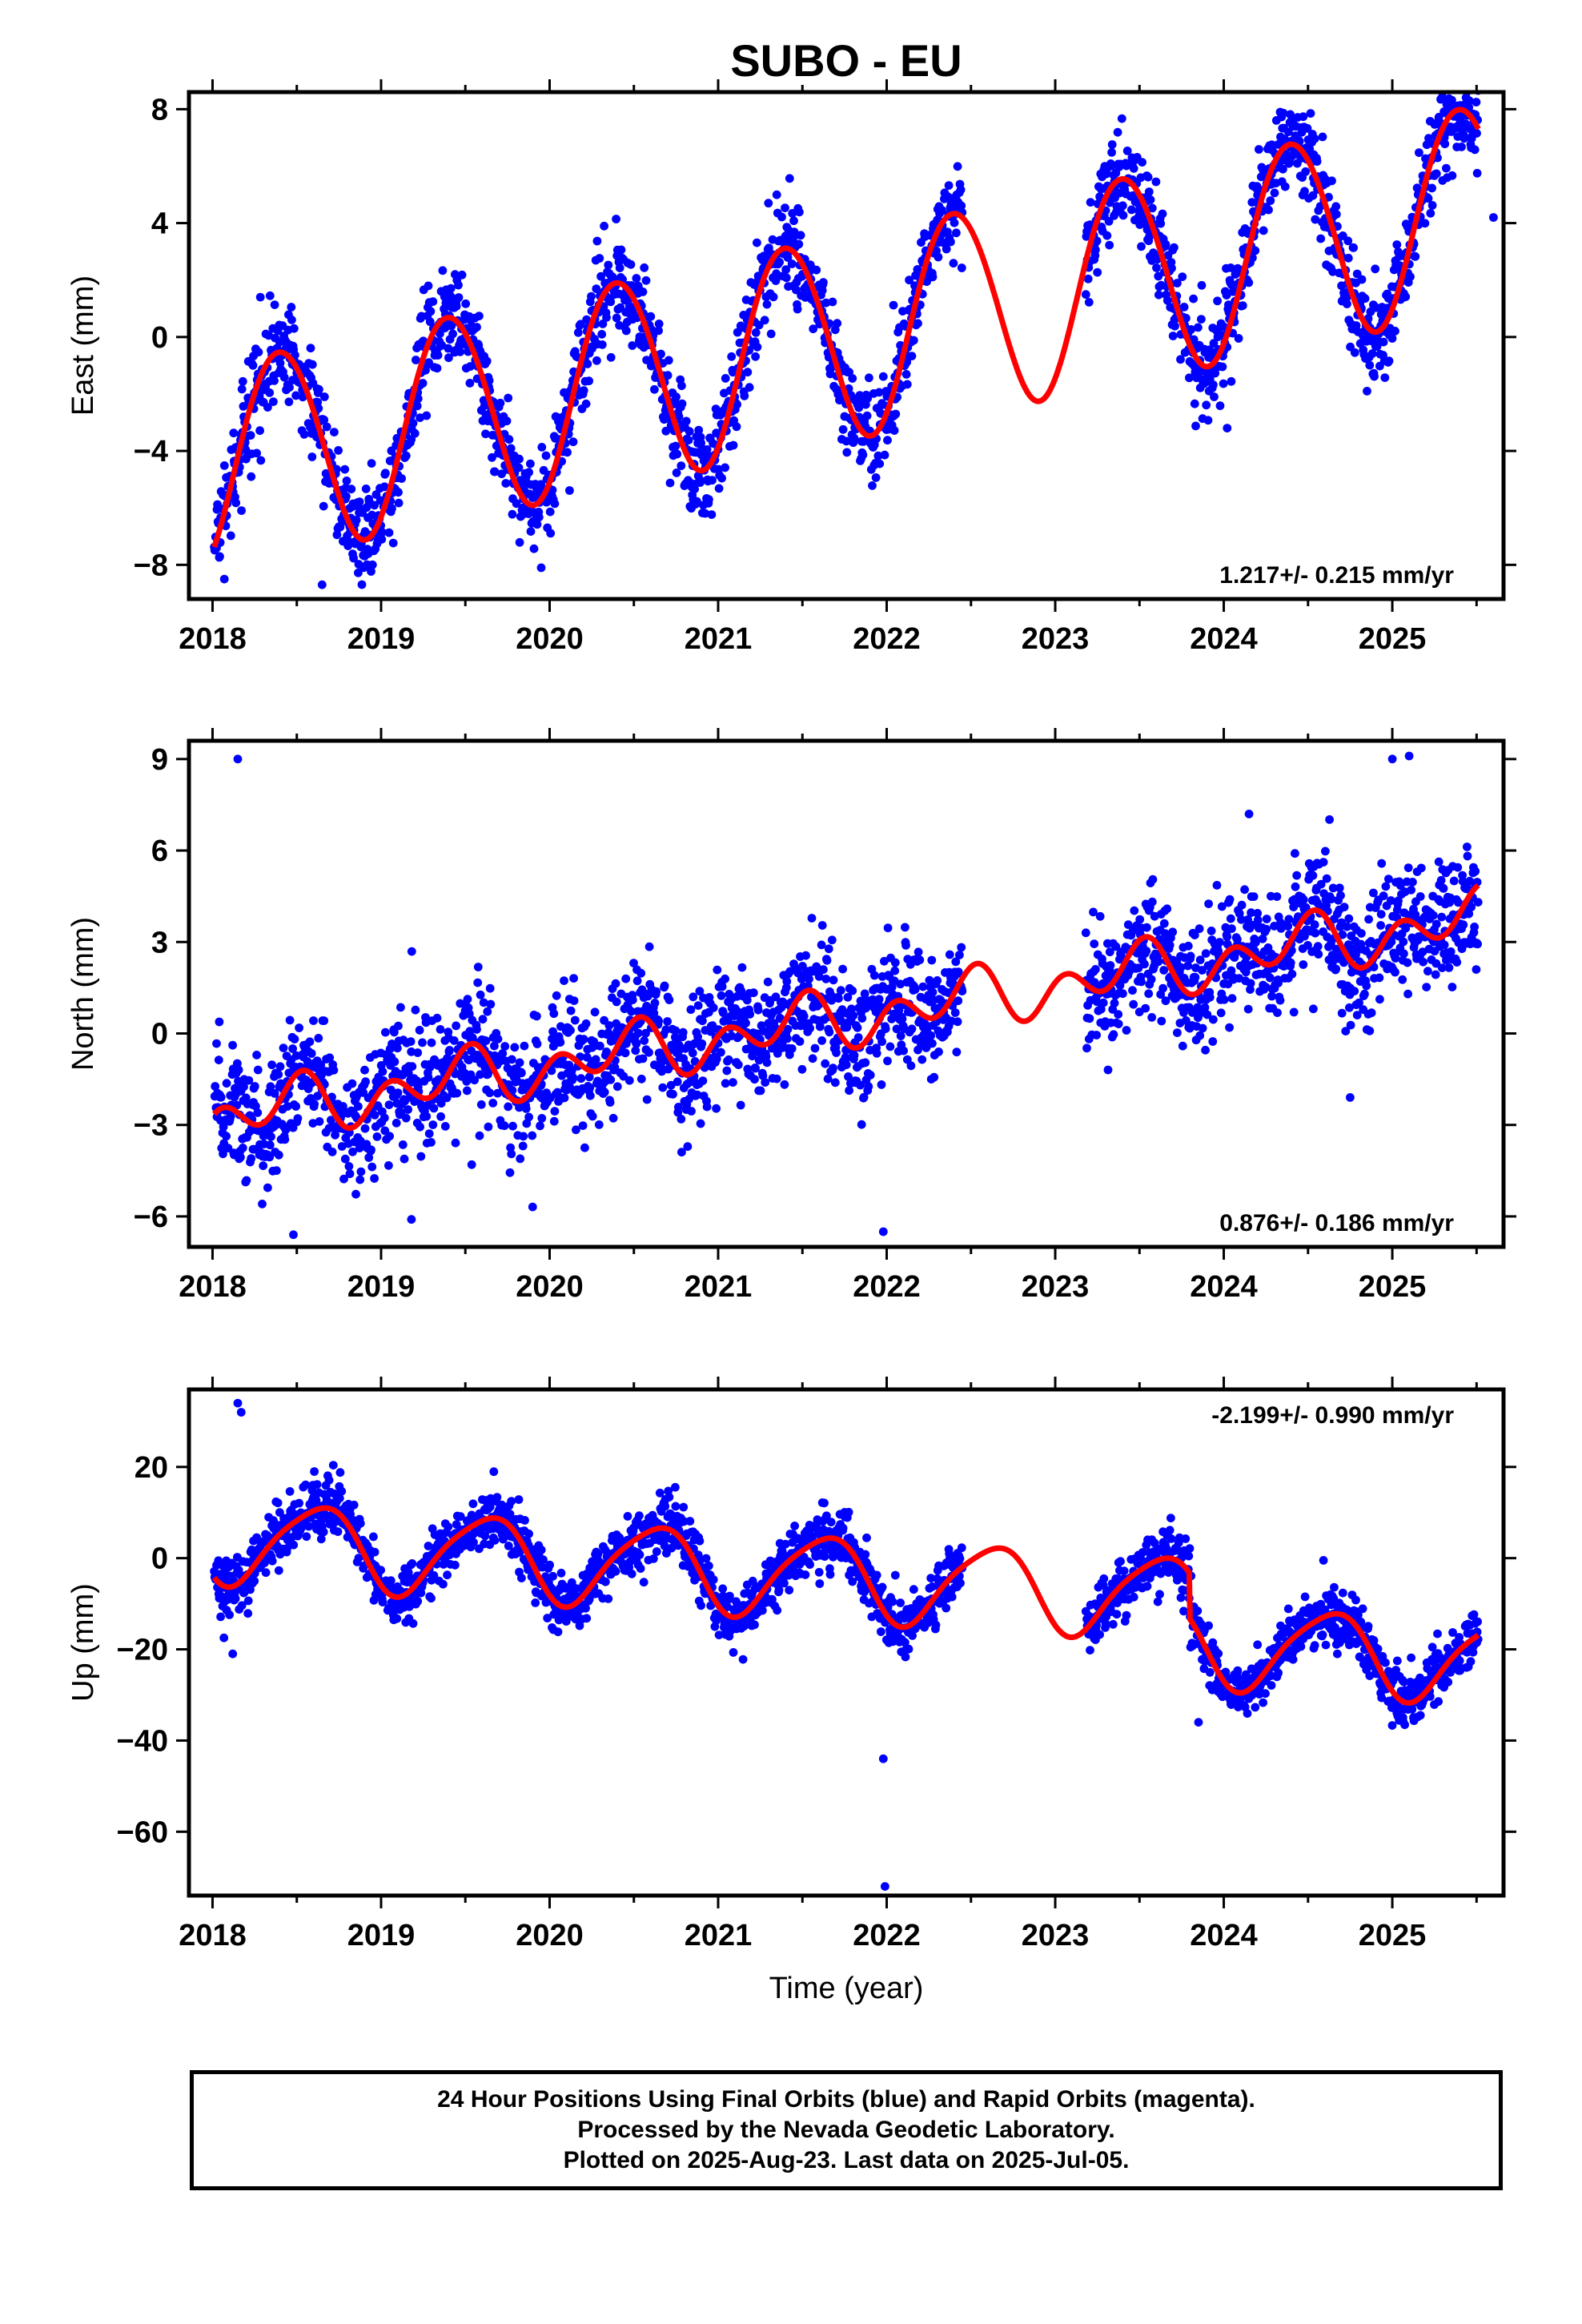 The width and height of the screenshot is (1582, 2324). Describe the element at coordinates (1224, 1287) in the screenshot. I see `x-tick-label: 2024` at that location.